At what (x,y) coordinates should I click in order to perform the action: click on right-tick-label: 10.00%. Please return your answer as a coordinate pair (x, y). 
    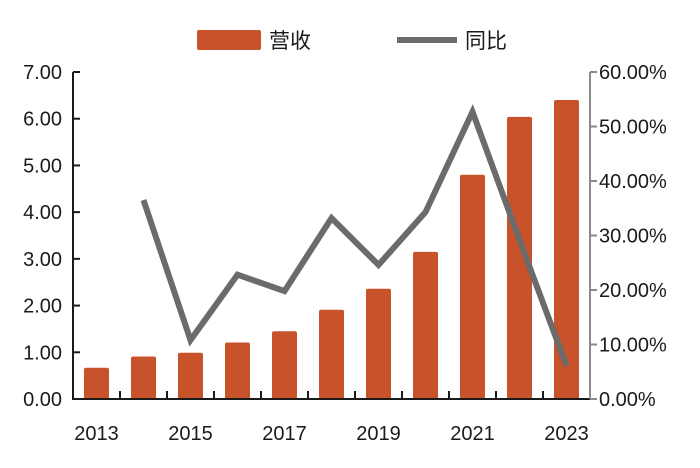
    Looking at the image, I should click on (633, 346).